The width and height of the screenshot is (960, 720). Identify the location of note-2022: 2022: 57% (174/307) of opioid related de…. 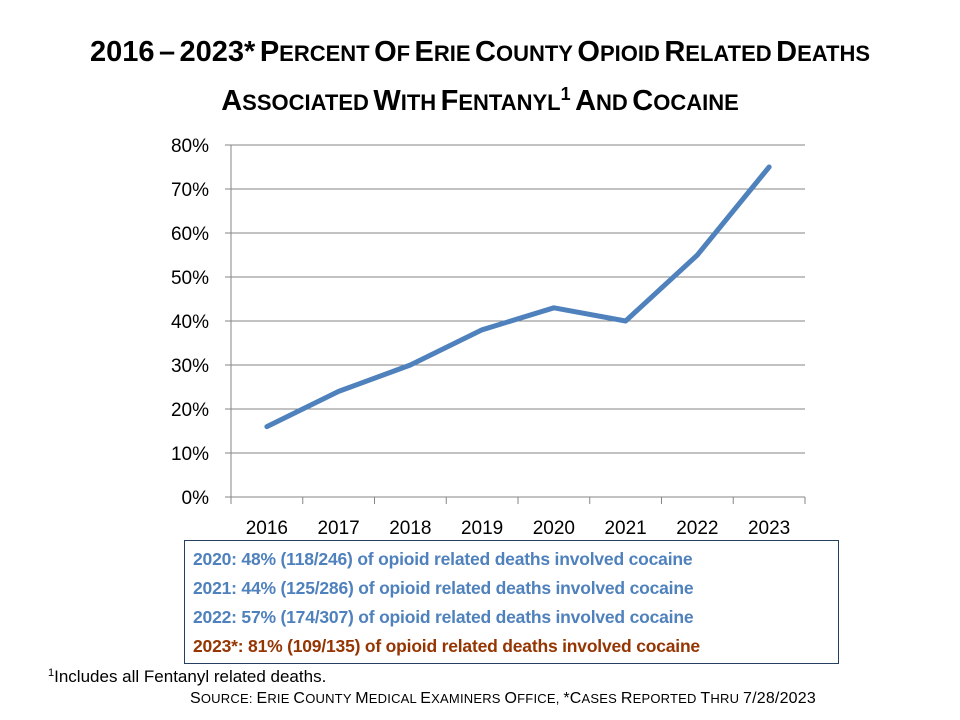
(443, 617).